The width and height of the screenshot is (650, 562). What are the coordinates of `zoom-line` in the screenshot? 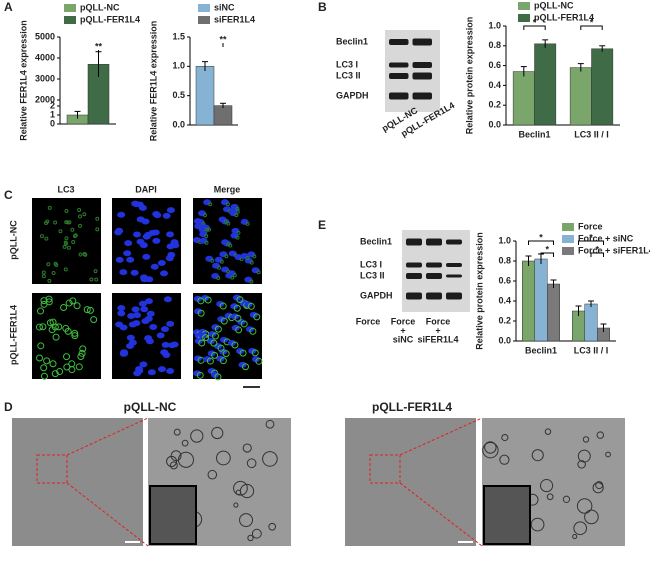 It's located at (107, 514).